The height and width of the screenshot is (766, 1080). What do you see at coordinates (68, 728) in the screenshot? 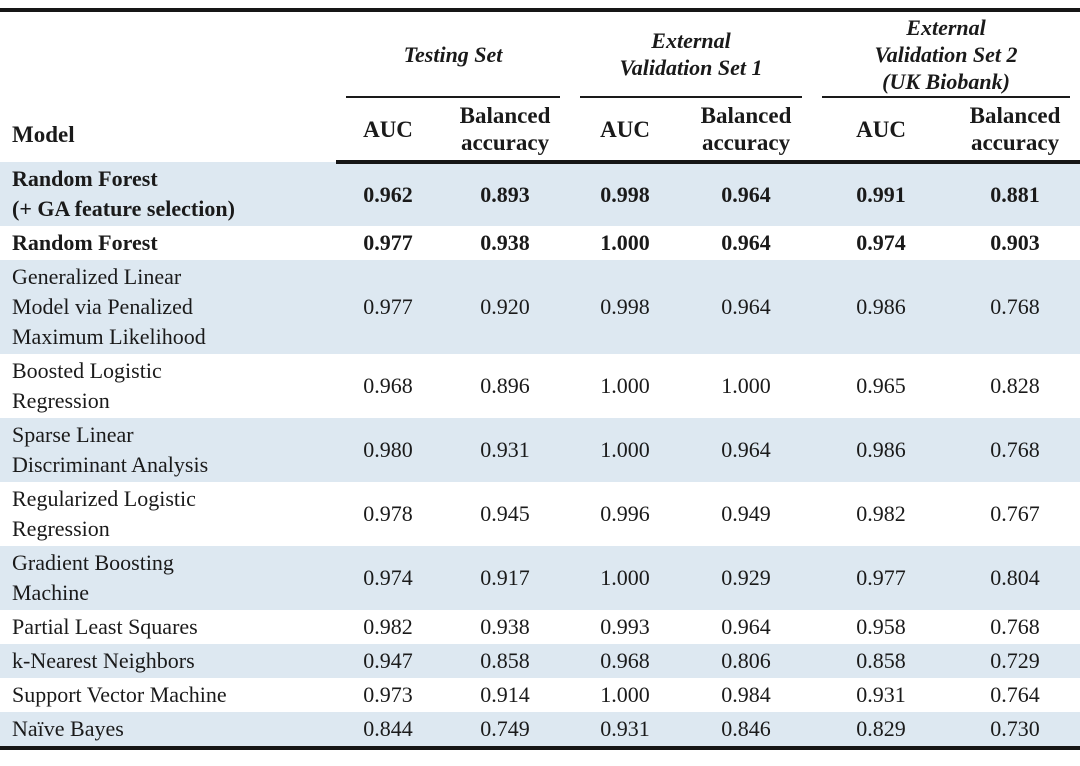
I see `model-name-cell: Naïve Bayes` at bounding box center [68, 728].